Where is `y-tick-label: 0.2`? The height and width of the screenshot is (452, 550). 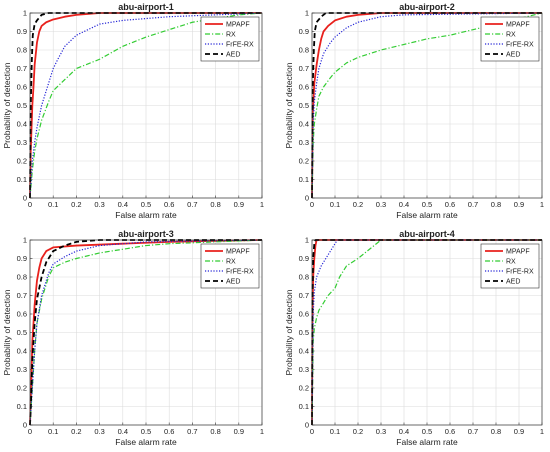
y-tick-label: 0.2 is located at coordinates (22, 388).